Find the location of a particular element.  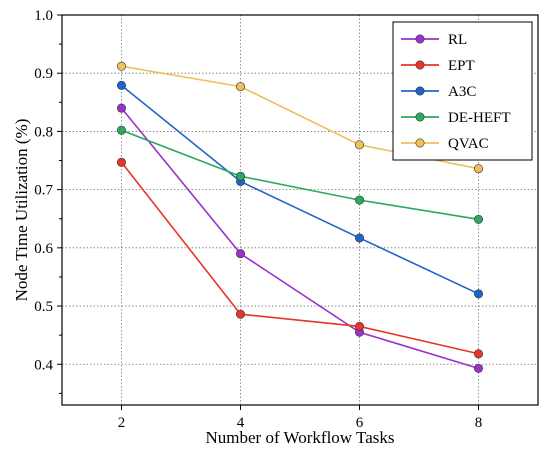

legend-marker-a3c is located at coordinates (420, 91).